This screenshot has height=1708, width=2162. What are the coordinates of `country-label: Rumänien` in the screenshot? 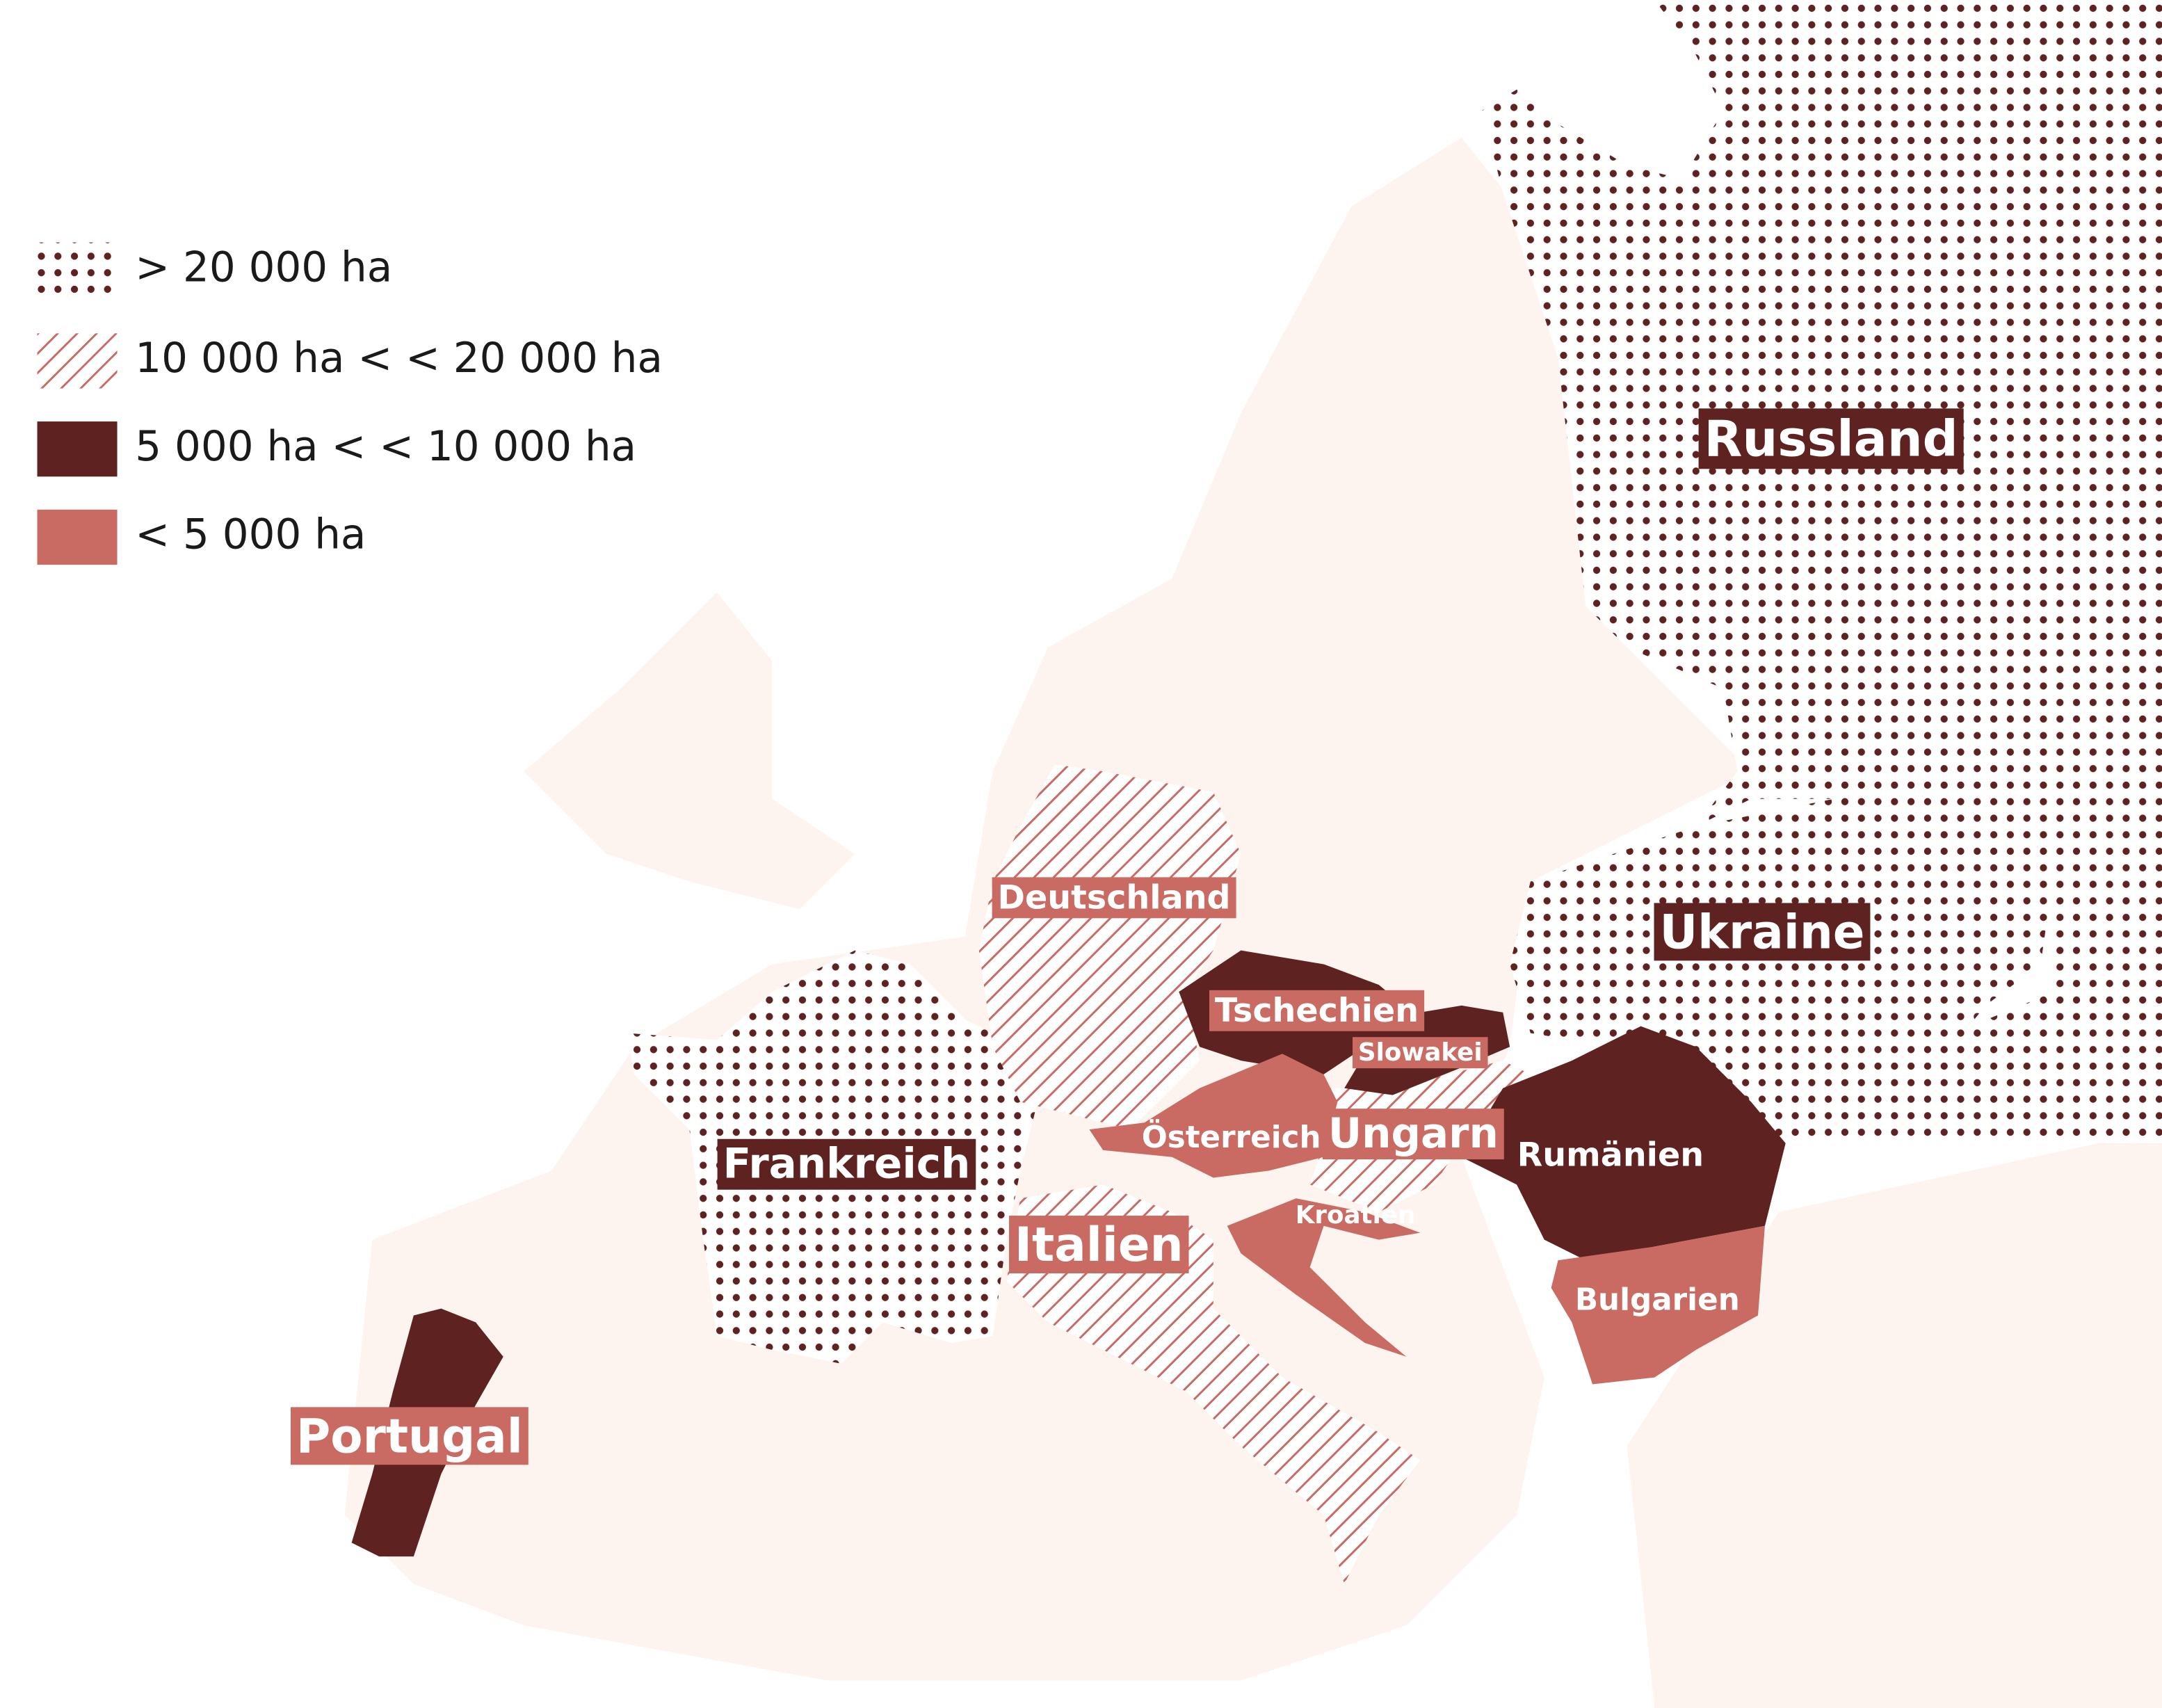 It's located at (1610, 1155).